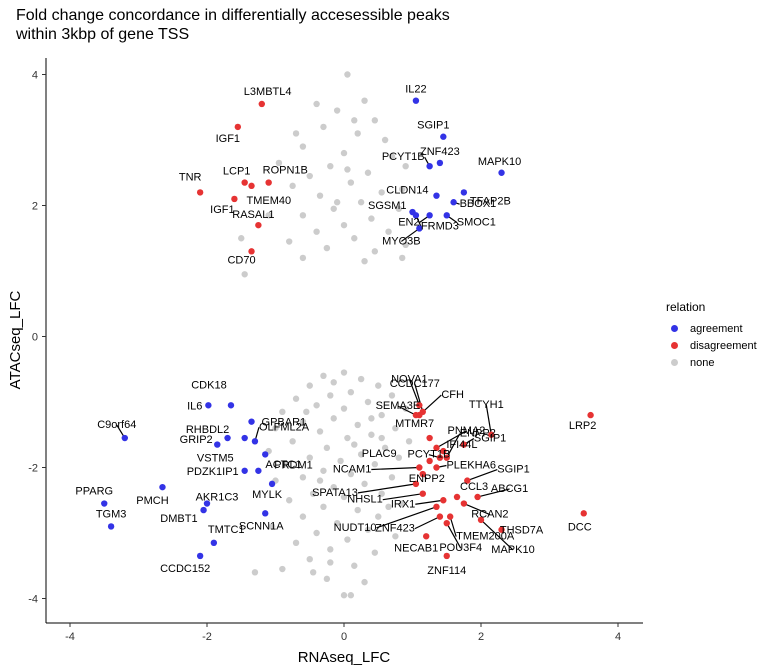 This screenshot has height=672, width=768. Describe the element at coordinates (267, 495) in the screenshot. I see `point-label: MYLK` at that location.